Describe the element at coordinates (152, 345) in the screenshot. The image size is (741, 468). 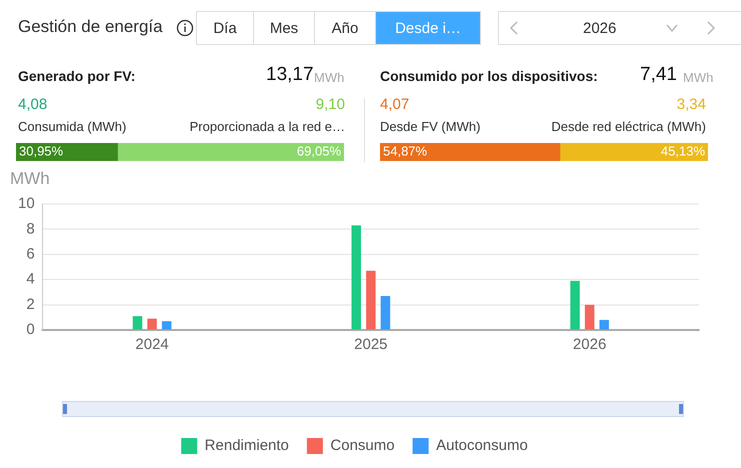
I see `x-tick-label: 2024` at that location.